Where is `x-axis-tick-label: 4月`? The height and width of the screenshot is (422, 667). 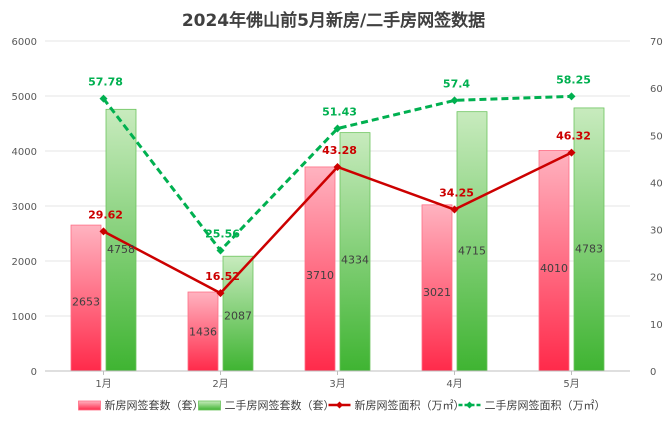
x-axis-tick-label: 4月 is located at coordinates (454, 384).